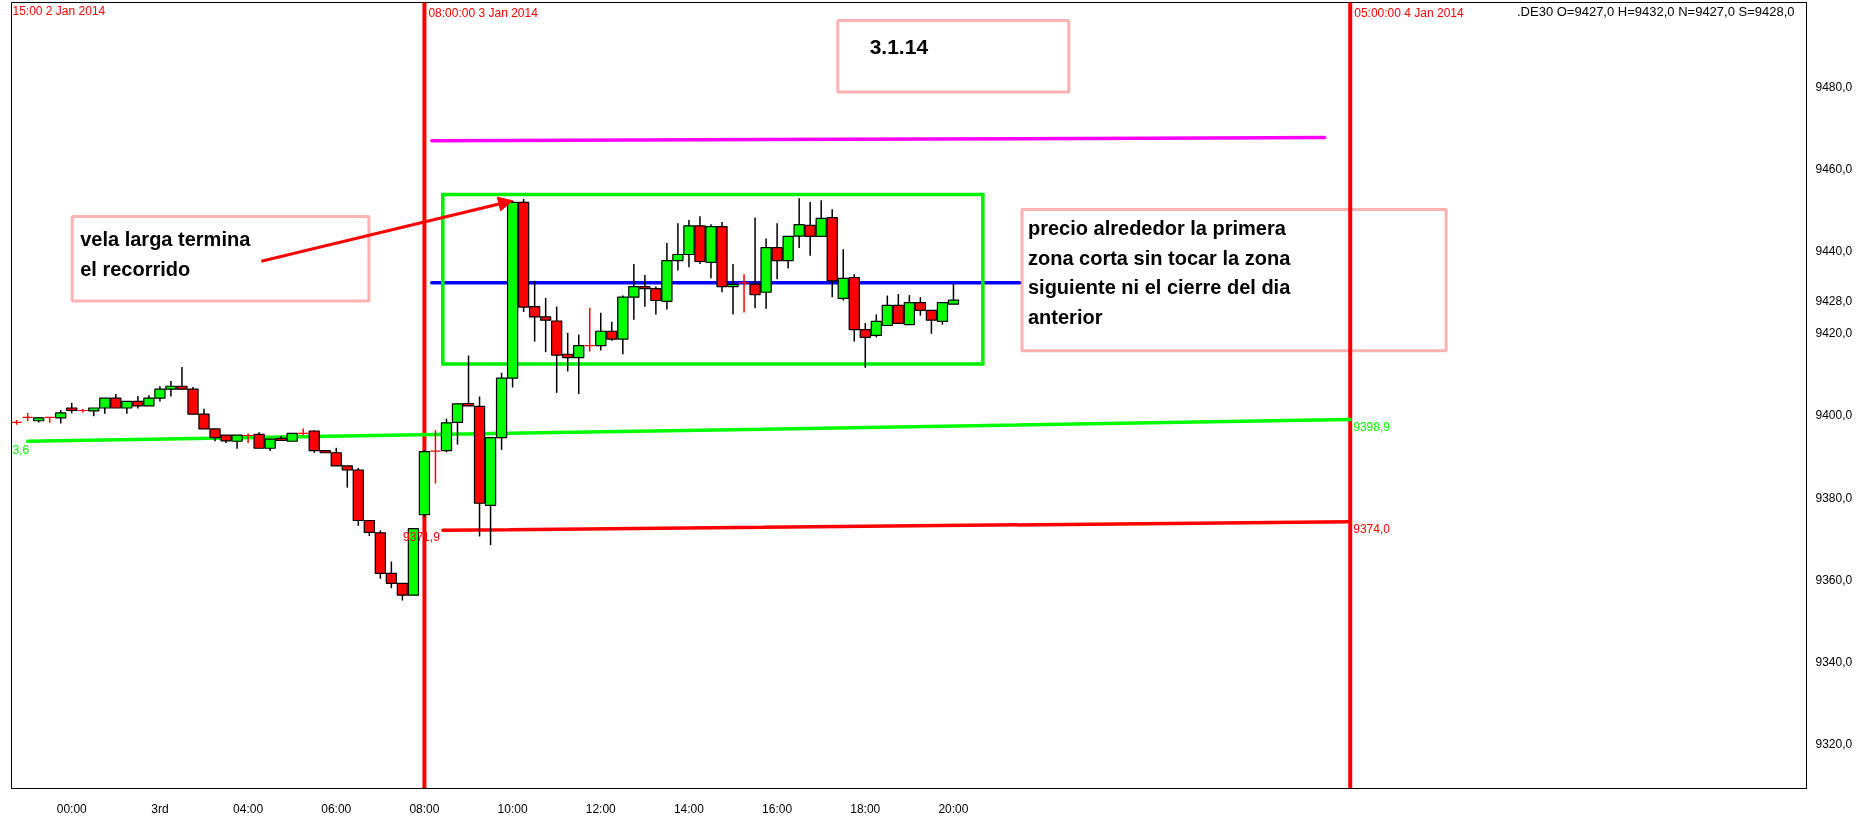 This screenshot has height=820, width=1857. What do you see at coordinates (1834, 497) in the screenshot?
I see `y-tick-label: 9380,0` at bounding box center [1834, 497].